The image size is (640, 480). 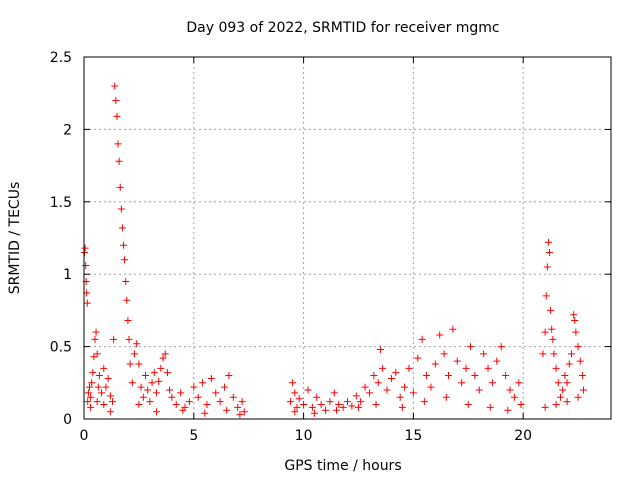 I want to click on y-tick-label: 1, so click(x=67, y=275).